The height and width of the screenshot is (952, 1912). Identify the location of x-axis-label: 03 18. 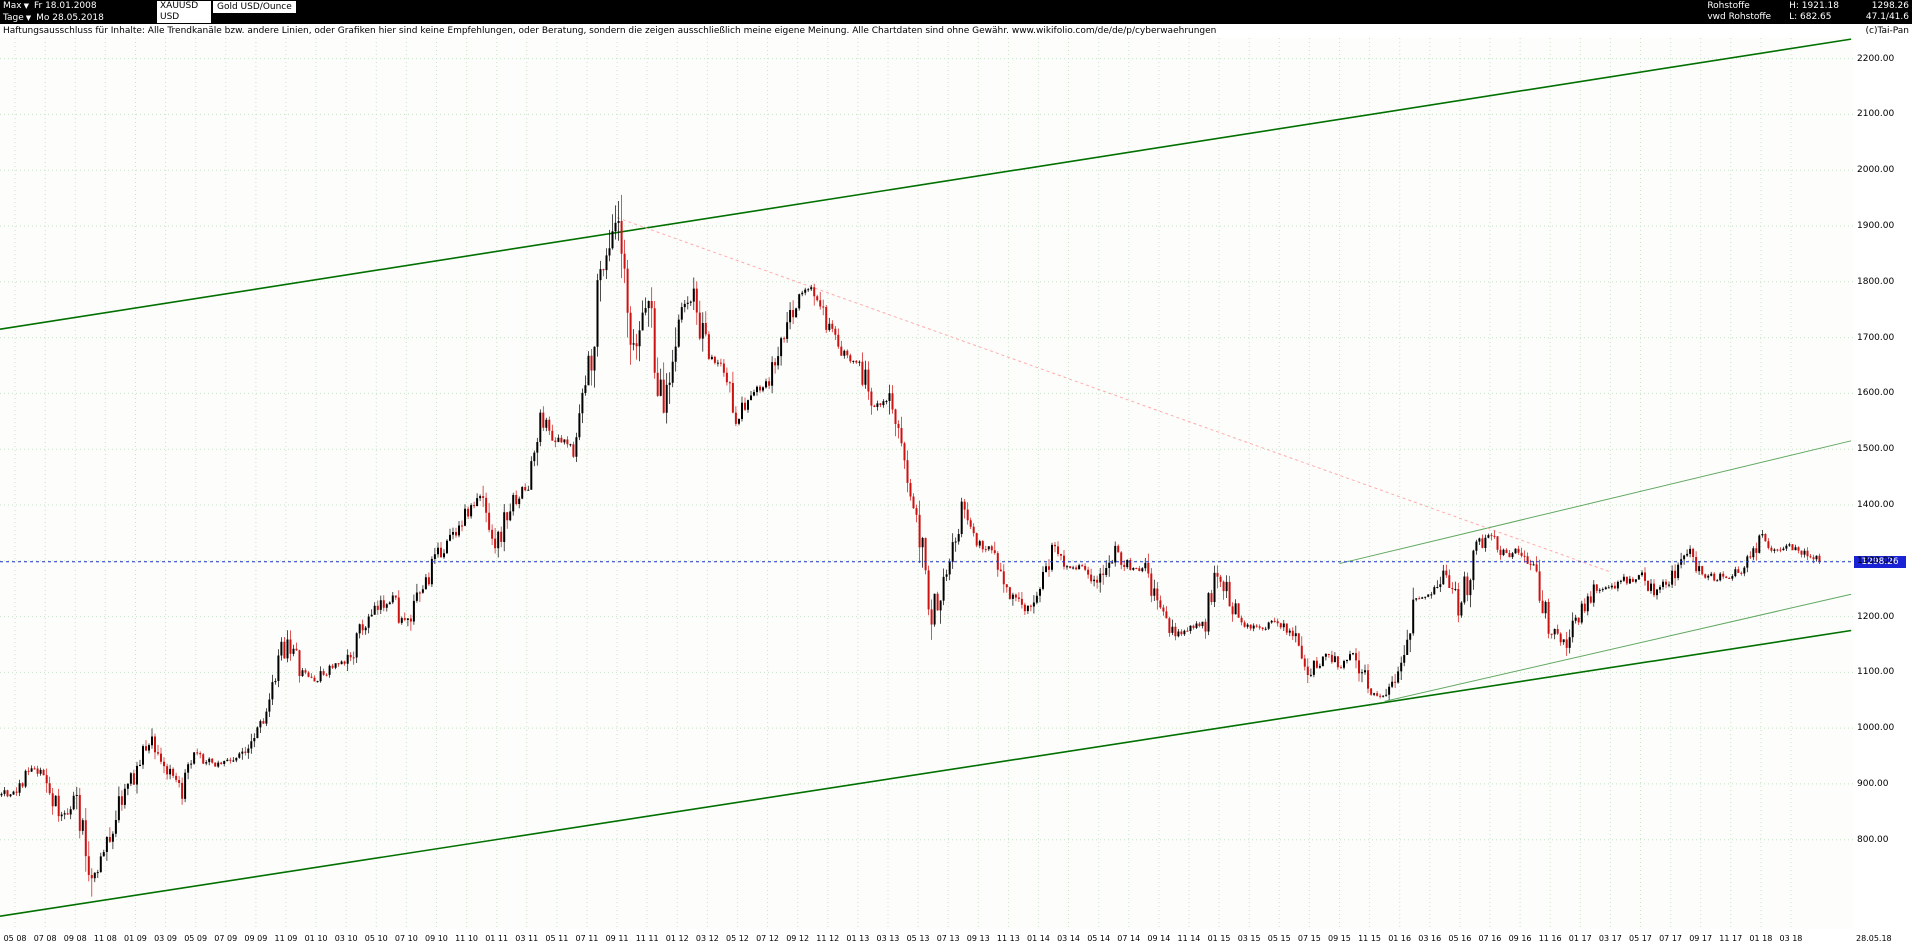
(1791, 938).